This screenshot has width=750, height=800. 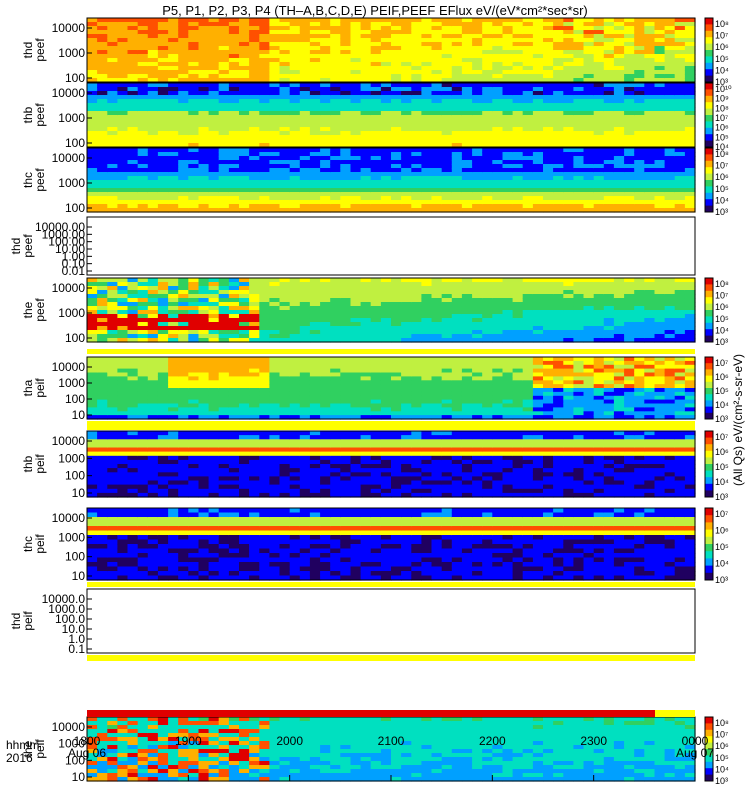 What do you see at coordinates (34, 544) in the screenshot?
I see `panel-label: thcpeif` at bounding box center [34, 544].